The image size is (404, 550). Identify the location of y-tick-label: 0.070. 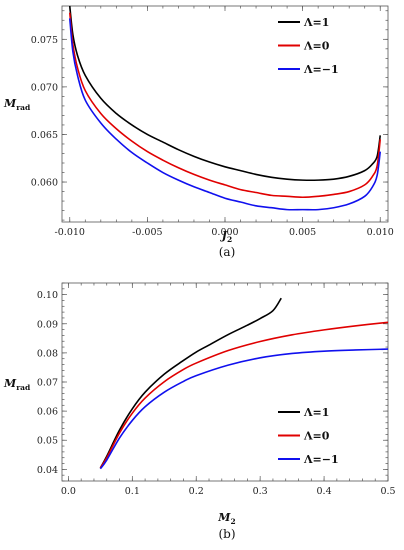
(44, 87).